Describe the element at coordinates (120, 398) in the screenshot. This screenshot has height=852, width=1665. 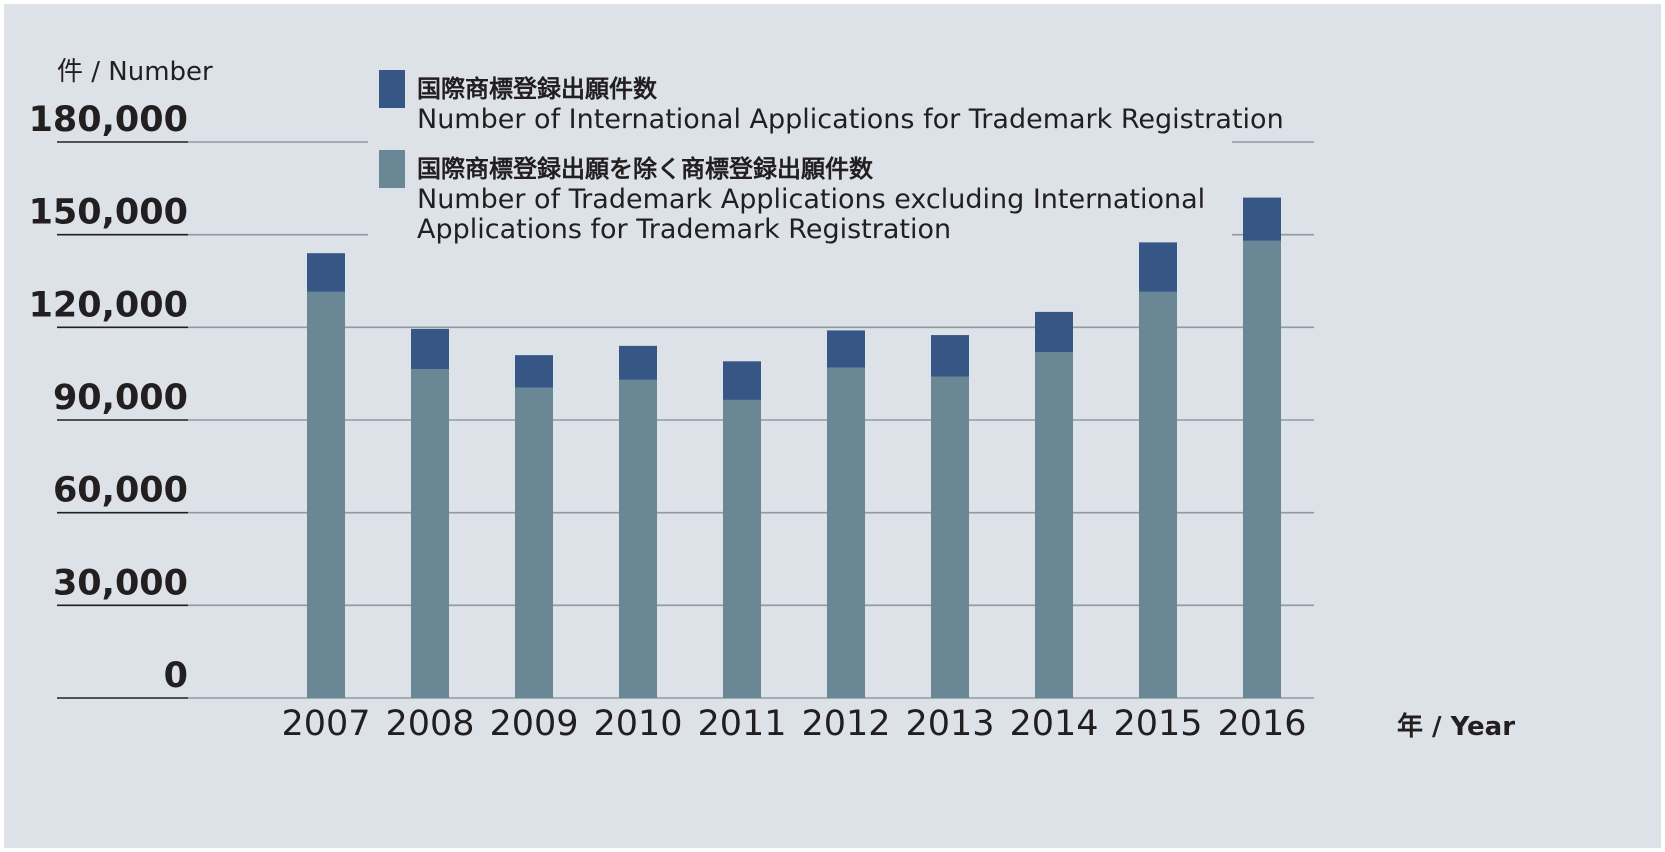
I see `y-tick-label: 90,000` at that location.